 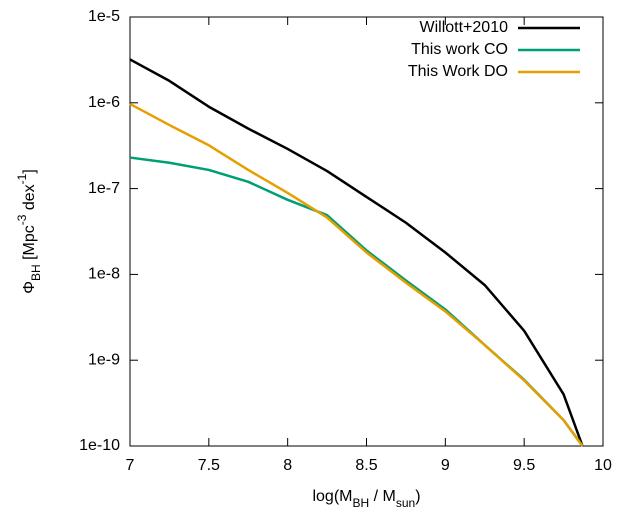 What do you see at coordinates (445, 465) in the screenshot?
I see `x-tick-label: 9` at bounding box center [445, 465].